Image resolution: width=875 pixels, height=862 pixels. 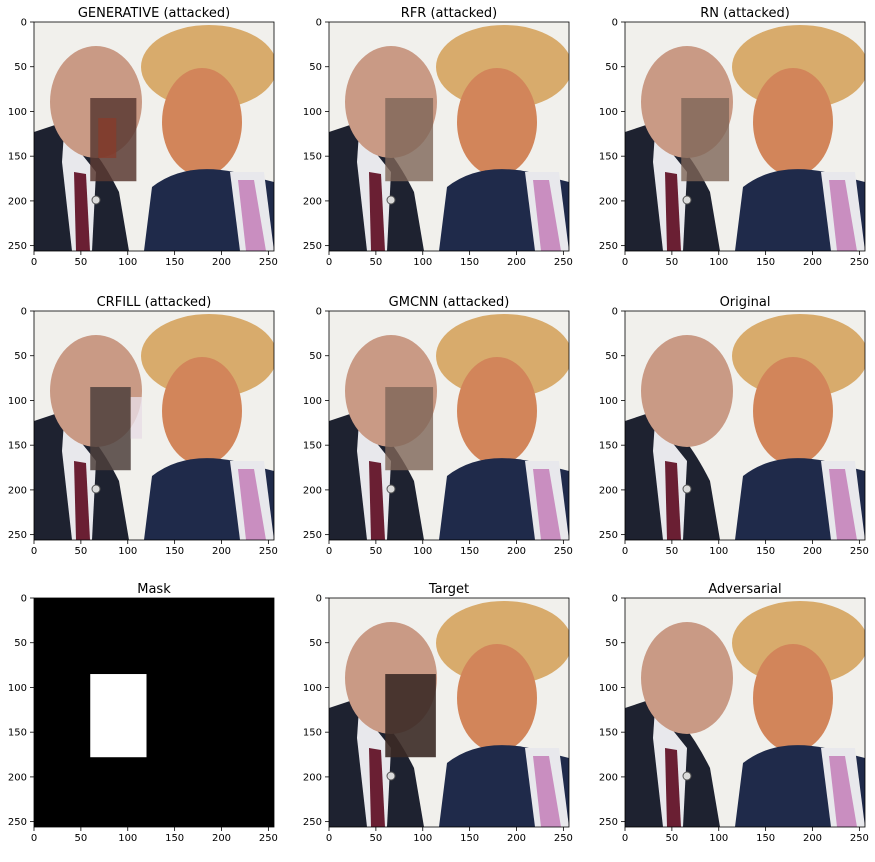 I want to click on panel-title: CRFILL (attacked), so click(x=154, y=302).